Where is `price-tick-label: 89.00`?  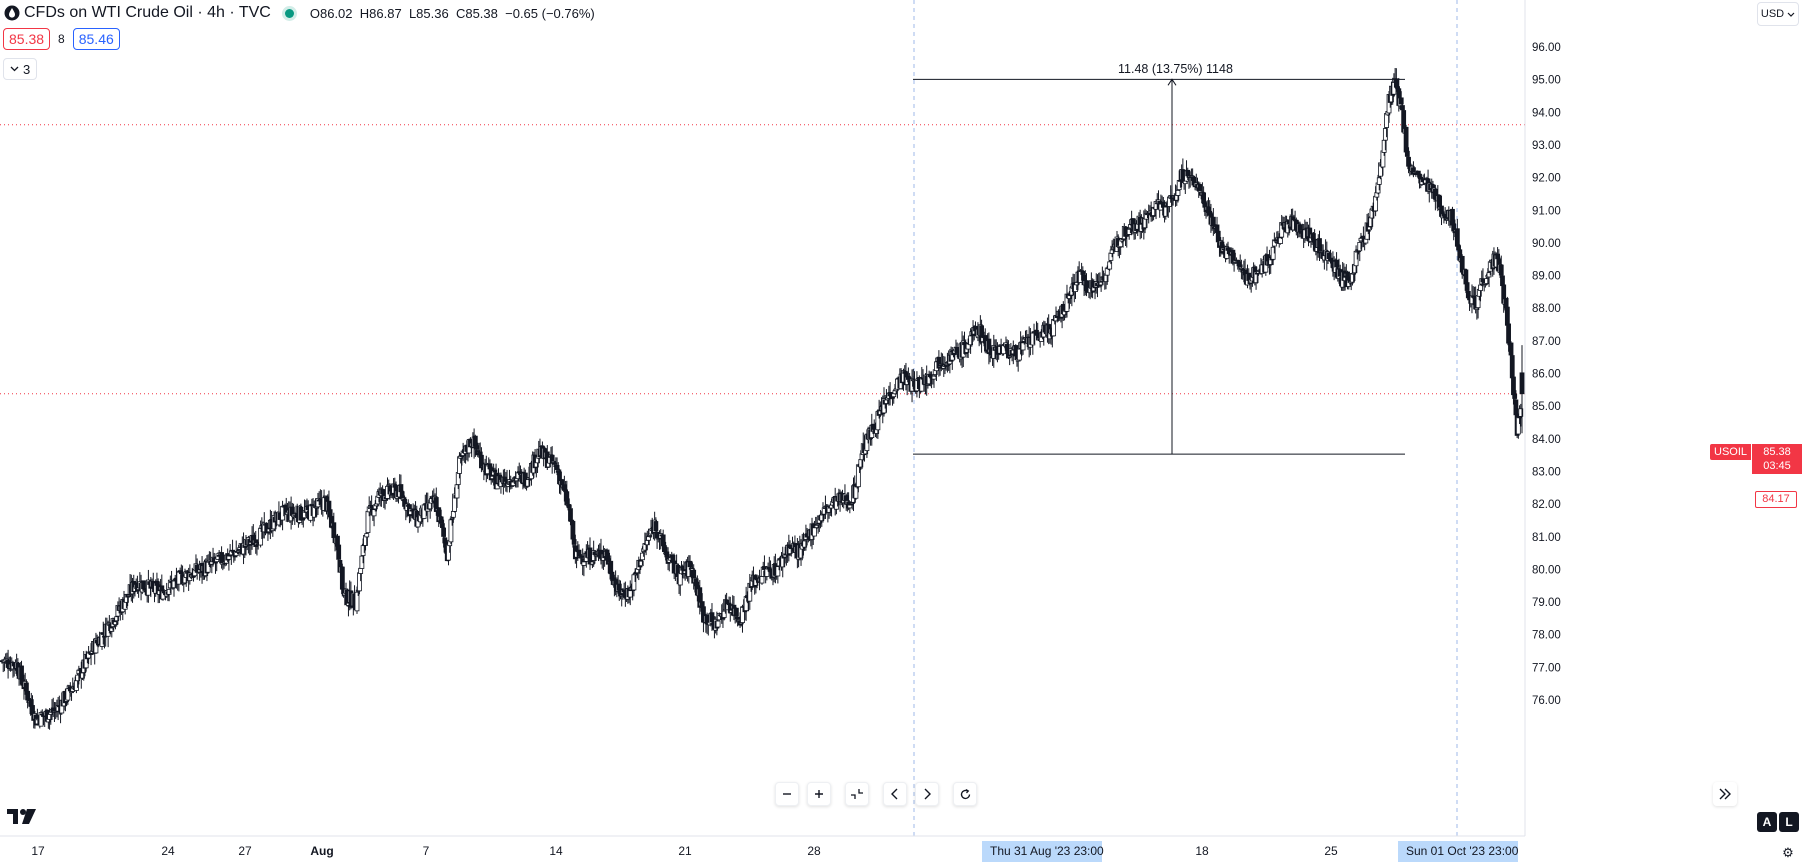
price-tick-label: 89.00 is located at coordinates (1546, 277).